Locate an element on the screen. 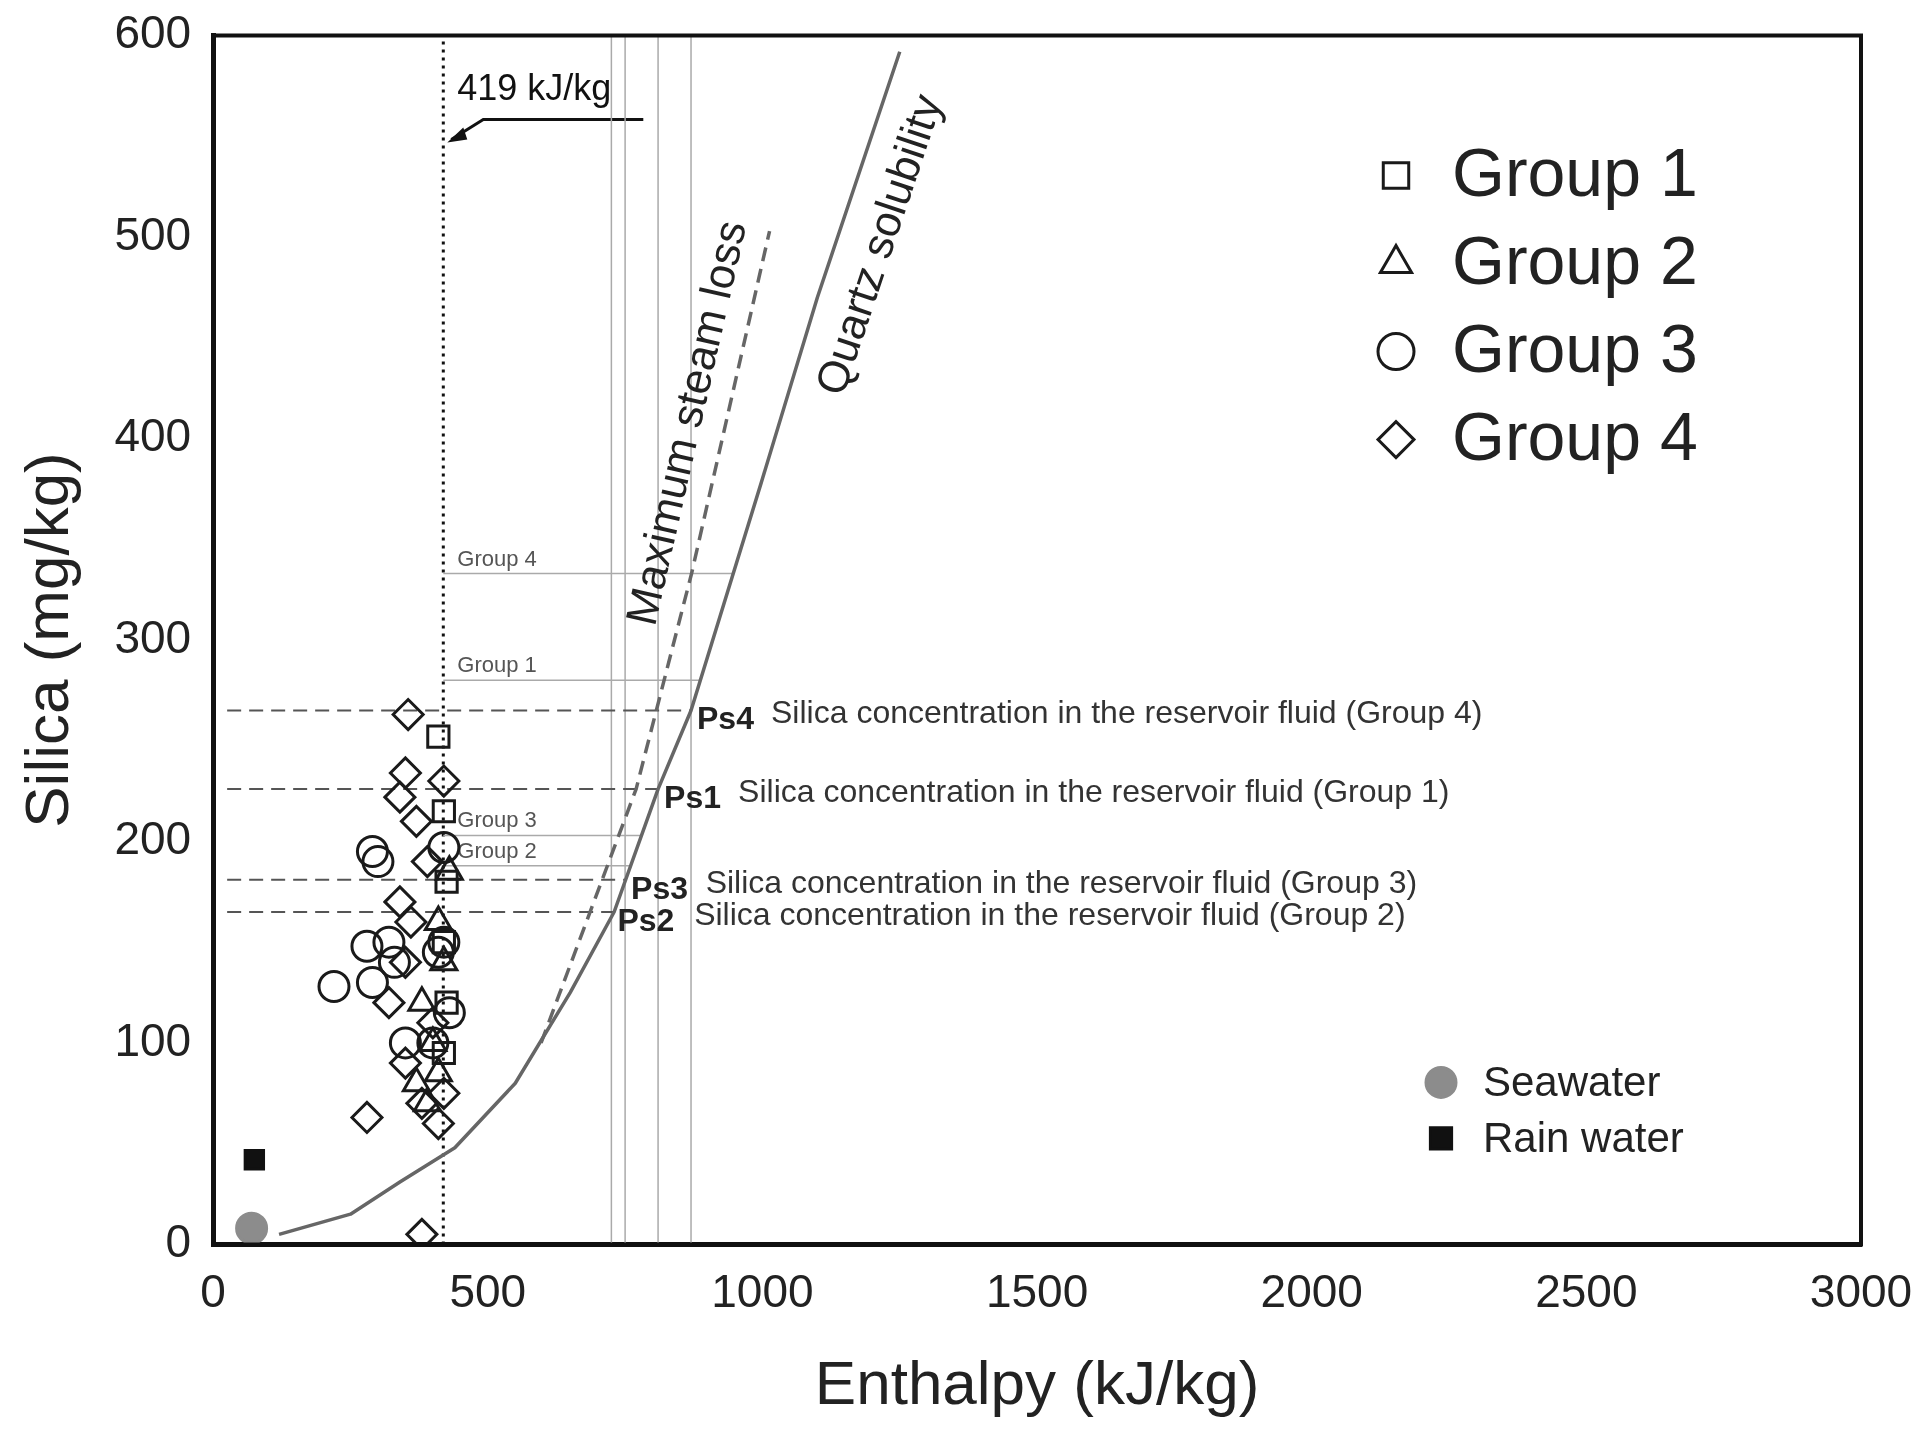  x-tick-label: 1000 is located at coordinates (762, 1290).